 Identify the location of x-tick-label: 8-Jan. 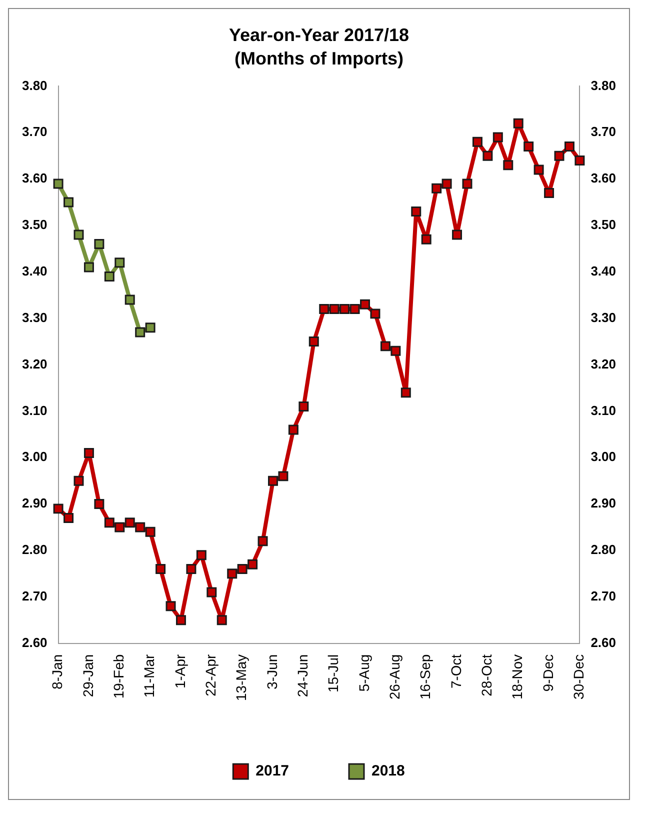
(57, 672).